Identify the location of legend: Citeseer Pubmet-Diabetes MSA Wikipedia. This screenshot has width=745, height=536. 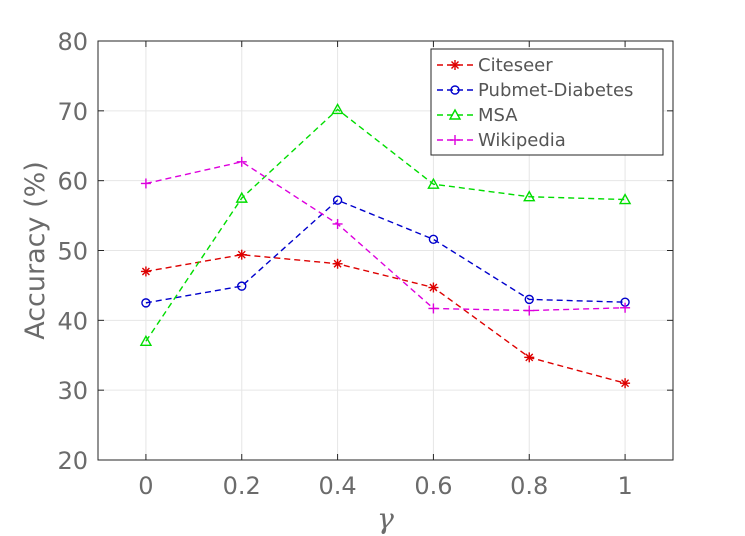
(547, 102).